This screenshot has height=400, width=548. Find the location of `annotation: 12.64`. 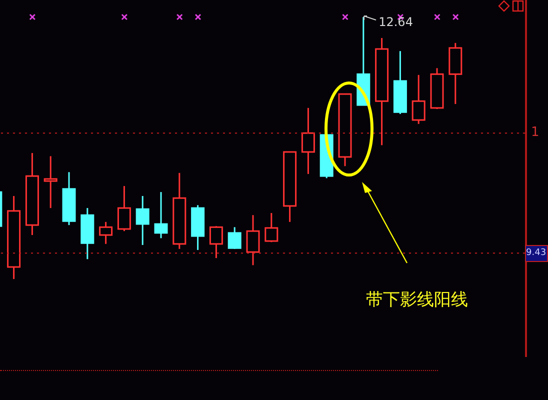

annotation: 12.64 is located at coordinates (395, 22).